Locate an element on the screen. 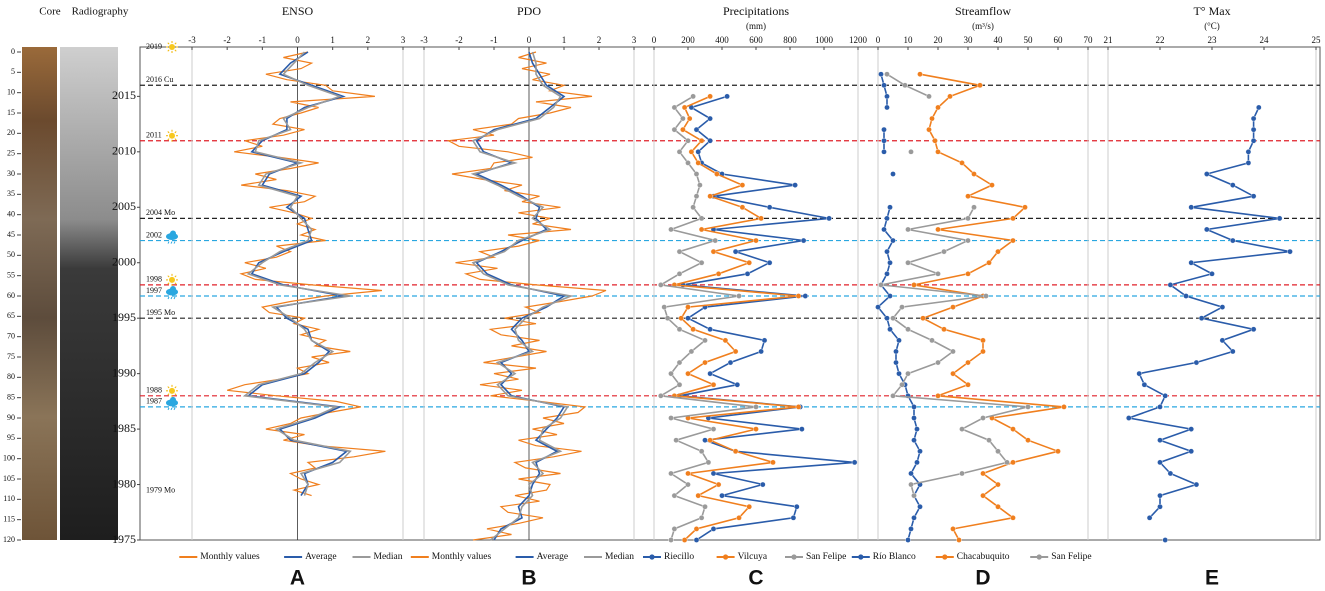  x-tick-label: 20 is located at coordinates (939, 40).